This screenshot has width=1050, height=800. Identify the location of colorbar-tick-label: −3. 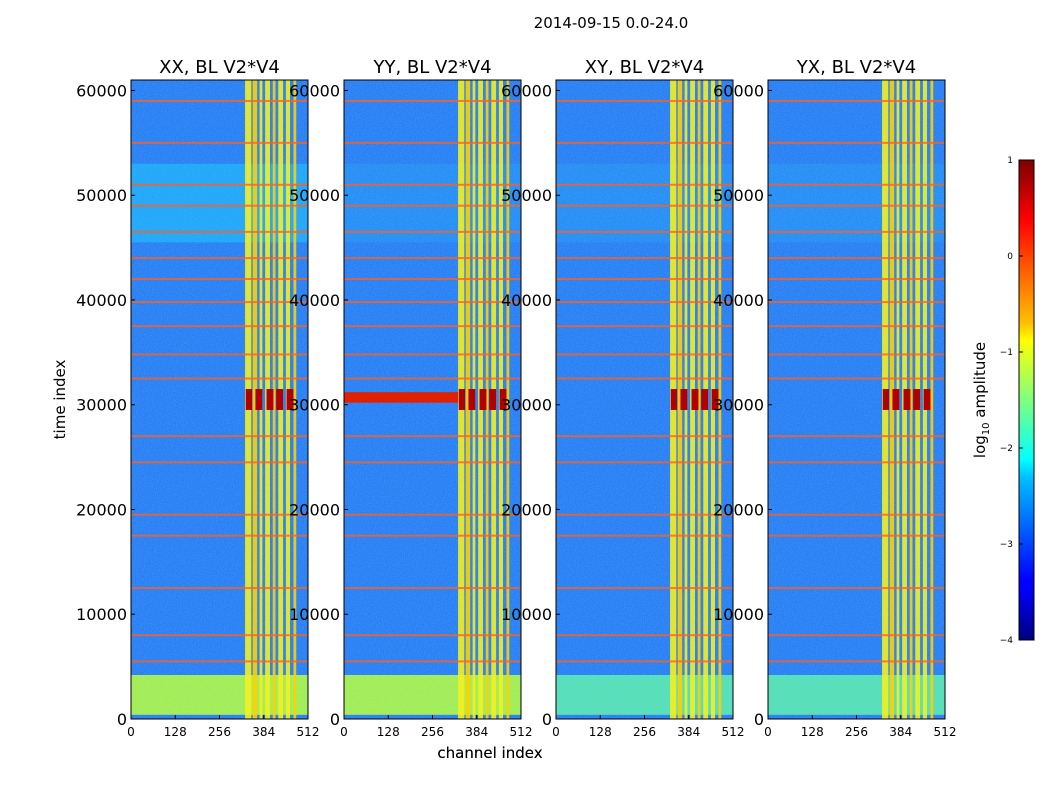
(1006, 545).